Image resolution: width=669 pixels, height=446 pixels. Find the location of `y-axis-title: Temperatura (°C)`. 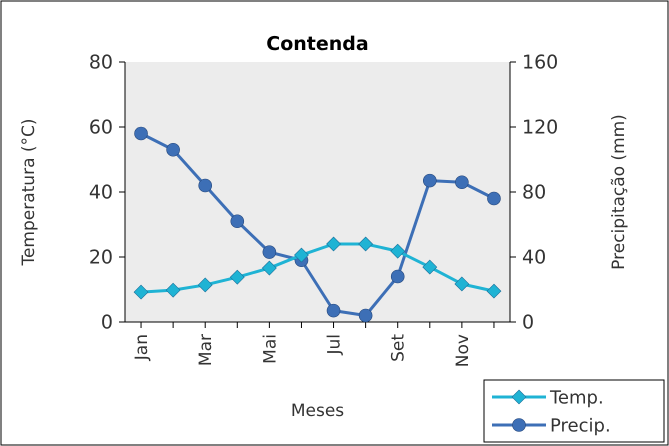

y-axis-title: Temperatura (°C) is located at coordinates (29, 192).